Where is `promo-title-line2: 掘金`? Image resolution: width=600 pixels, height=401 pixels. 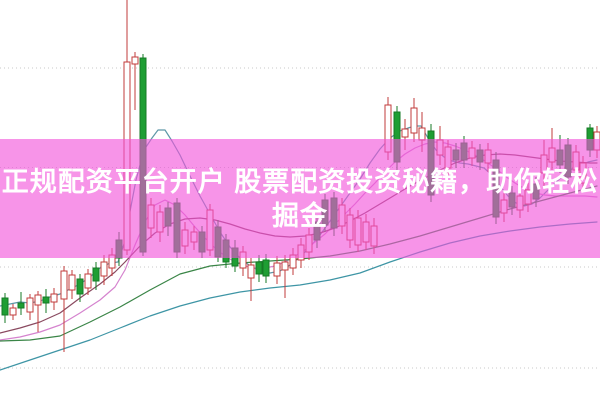
promo-title-line2: 掘金 is located at coordinates (300, 215).